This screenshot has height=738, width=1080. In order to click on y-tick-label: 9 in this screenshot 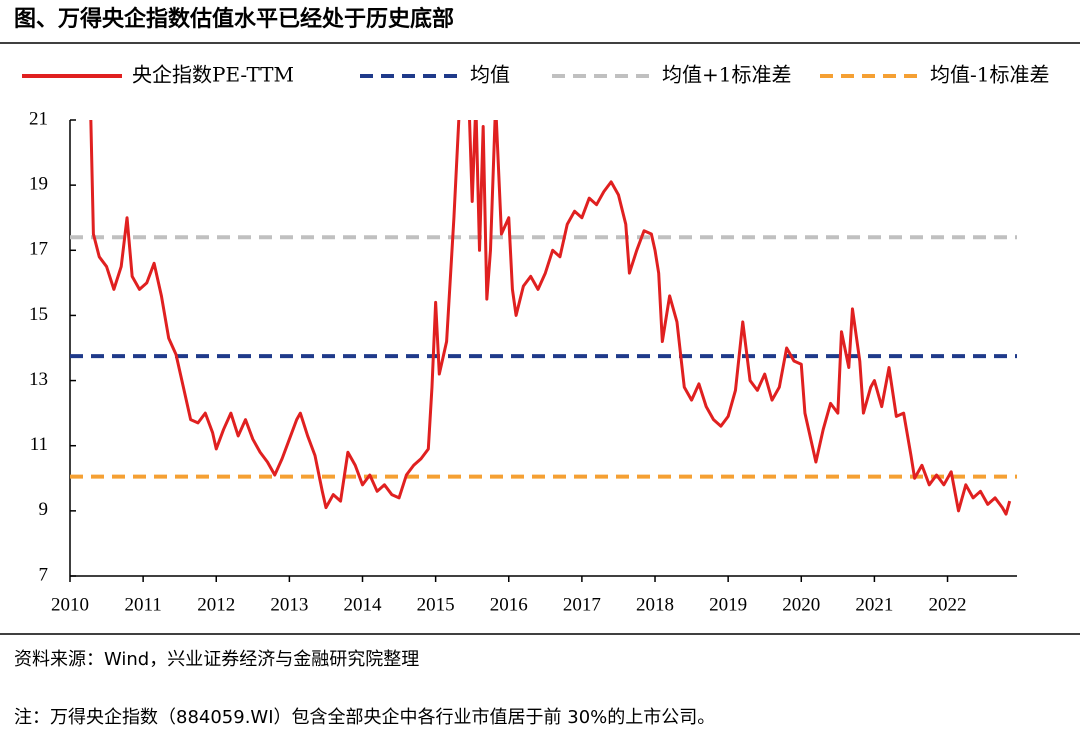, I will do `click(44, 509)`.